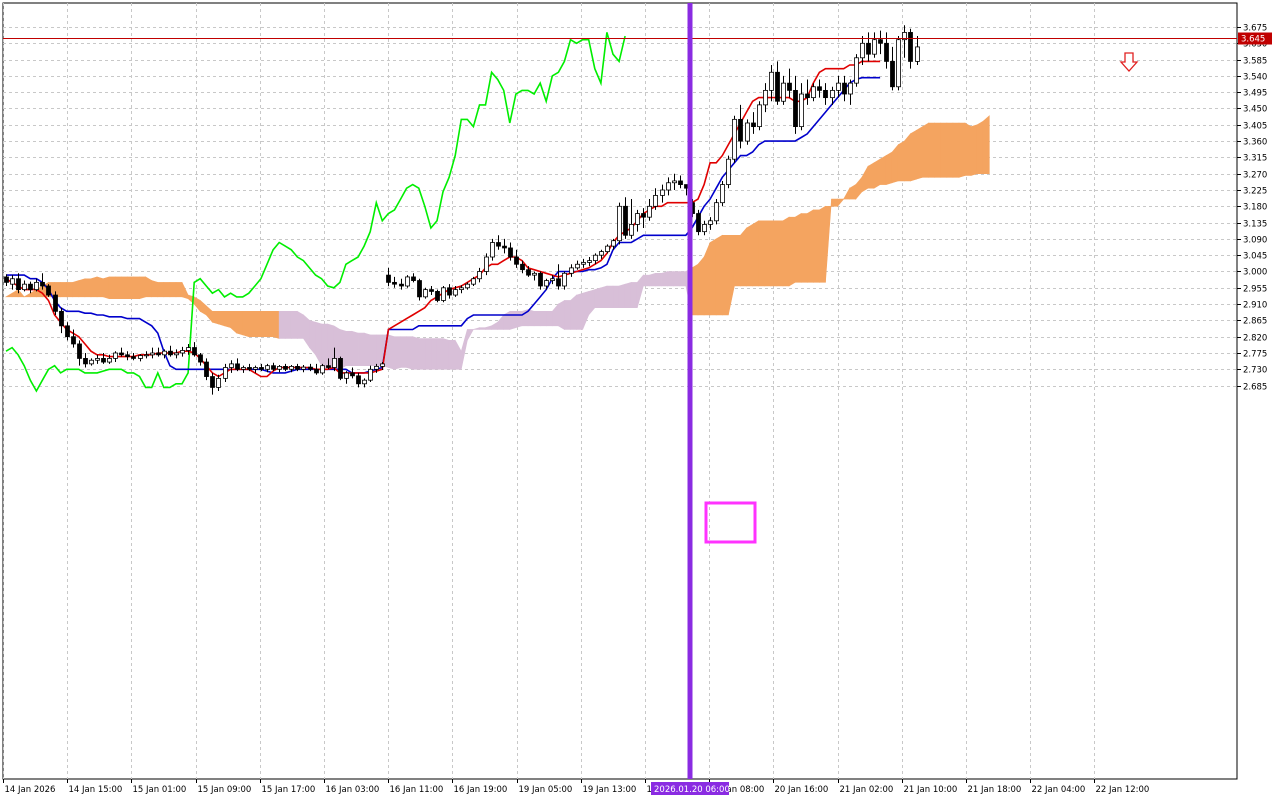  Describe the element at coordinates (289, 790) in the screenshot. I see `x-tick-label: 15 Jan 17:00` at that location.